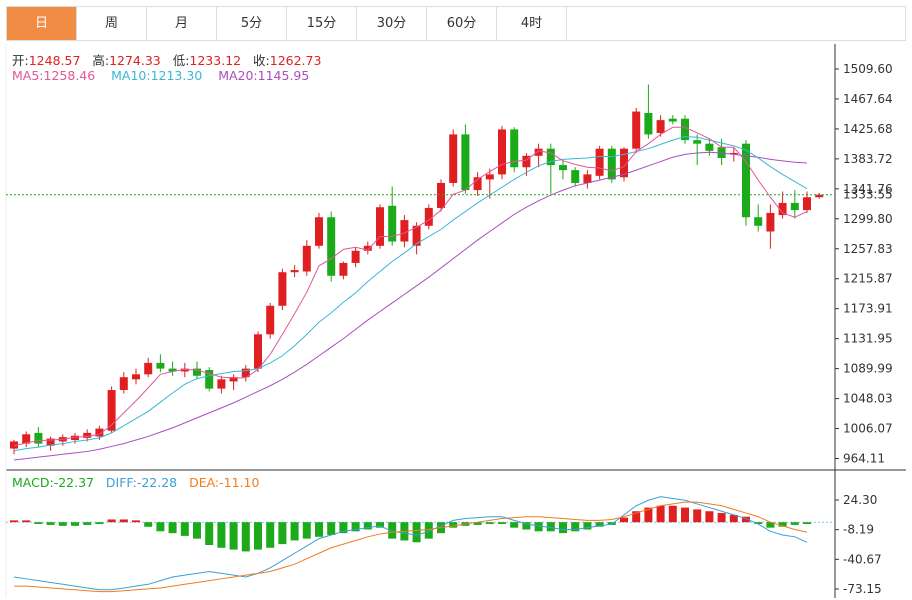  What do you see at coordinates (73, 482) in the screenshot?
I see `macd-value: -22.37` at bounding box center [73, 482].